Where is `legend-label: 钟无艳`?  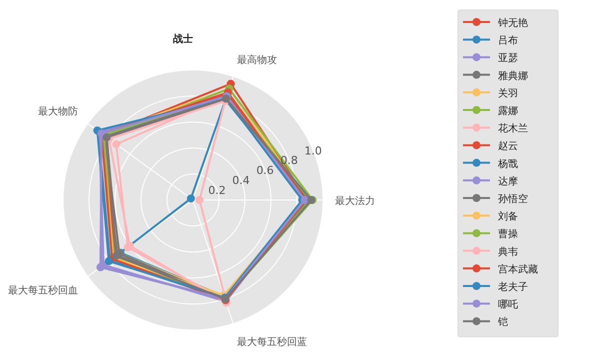 legend-label: 钟无艳 is located at coordinates (512, 23).